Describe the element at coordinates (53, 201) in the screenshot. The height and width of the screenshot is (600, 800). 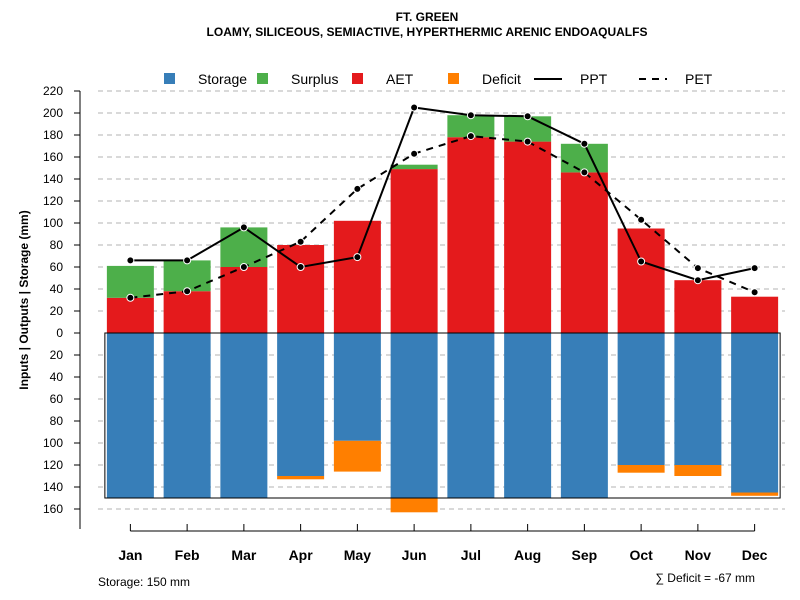
I see `y-tick-label: 120` at that location.